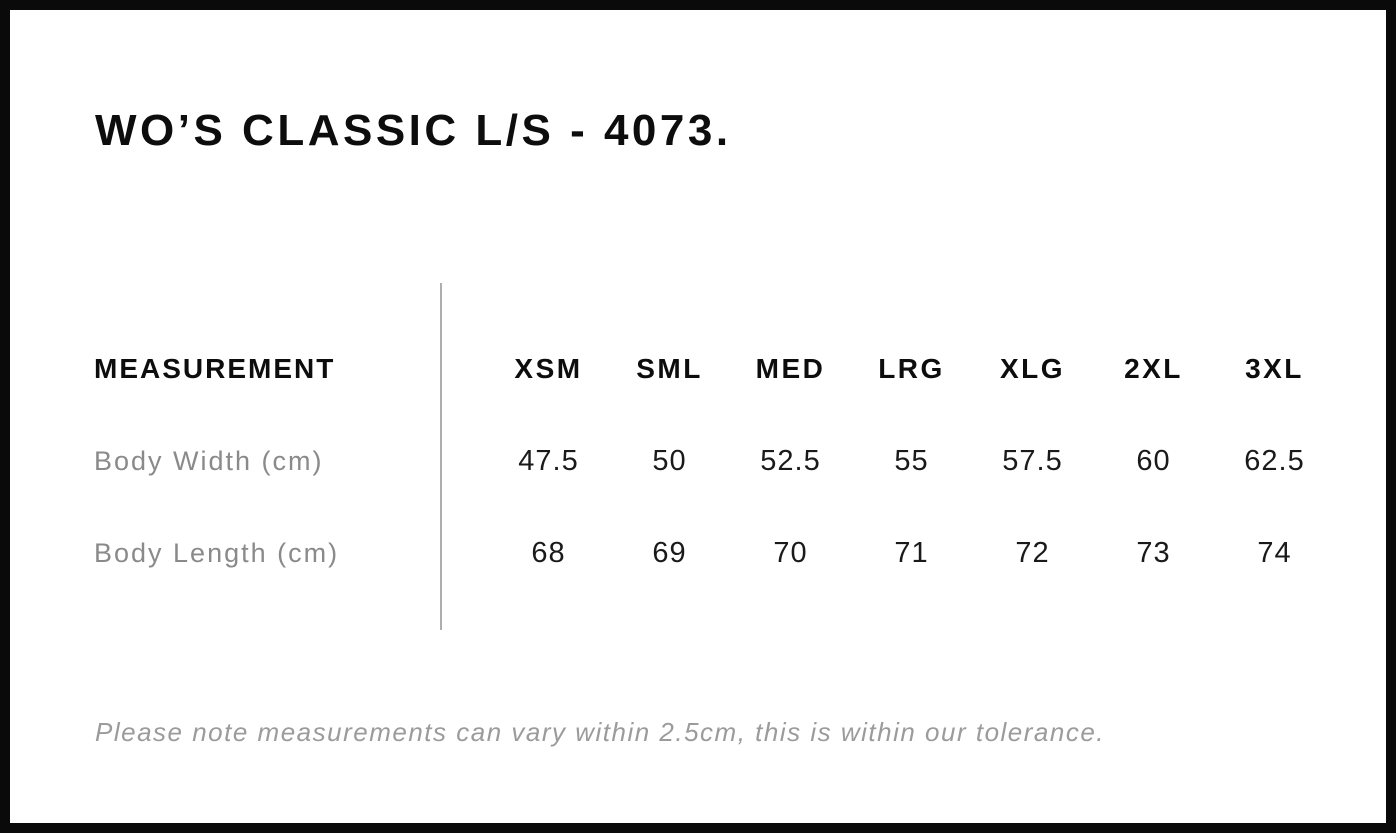  I want to click on column-header-lrg: LRG, so click(911, 368).